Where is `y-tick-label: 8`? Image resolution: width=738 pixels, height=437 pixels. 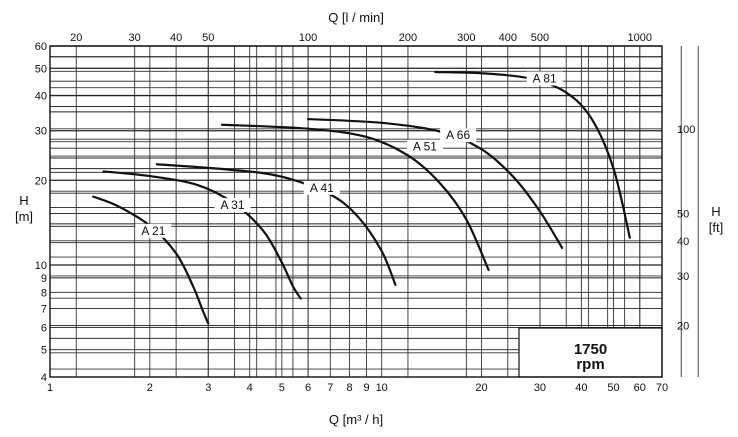 y-tick-label: 8 is located at coordinates (44, 293).